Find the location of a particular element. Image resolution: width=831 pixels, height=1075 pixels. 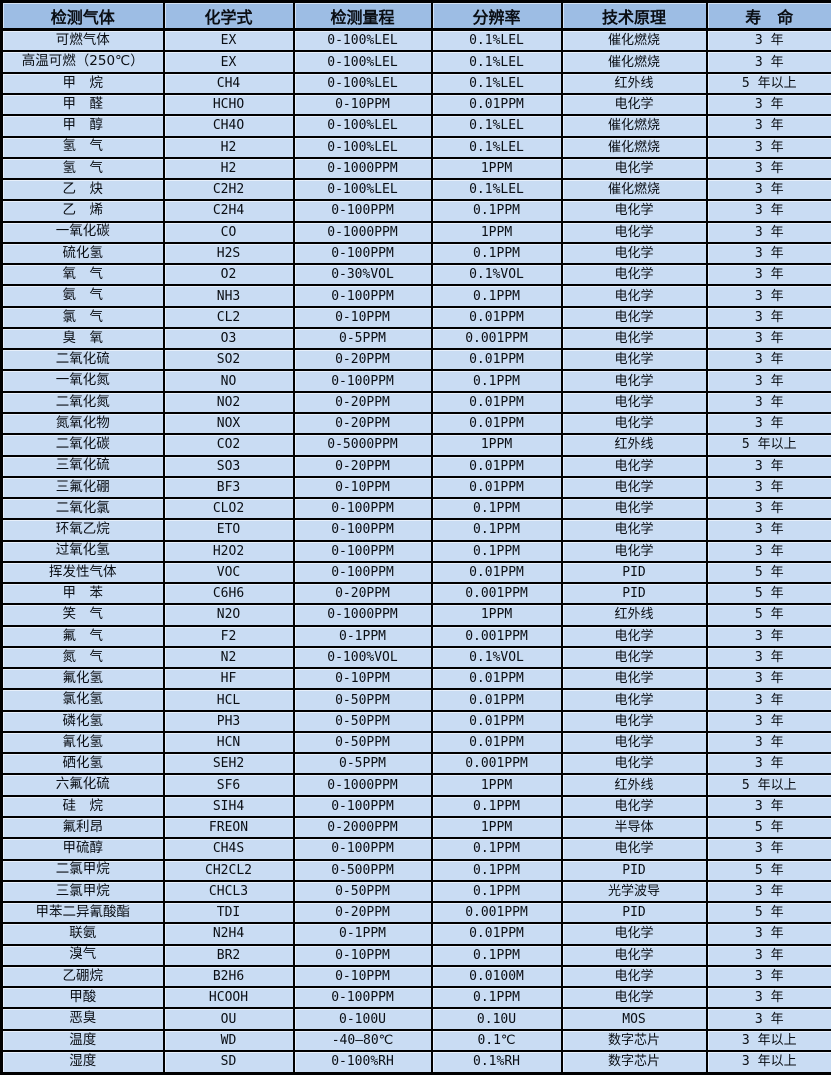

table-row: 磷化氢 PH3 0-50PPM 0.01PPM 电化学 3 年 is located at coordinates (415, 721).